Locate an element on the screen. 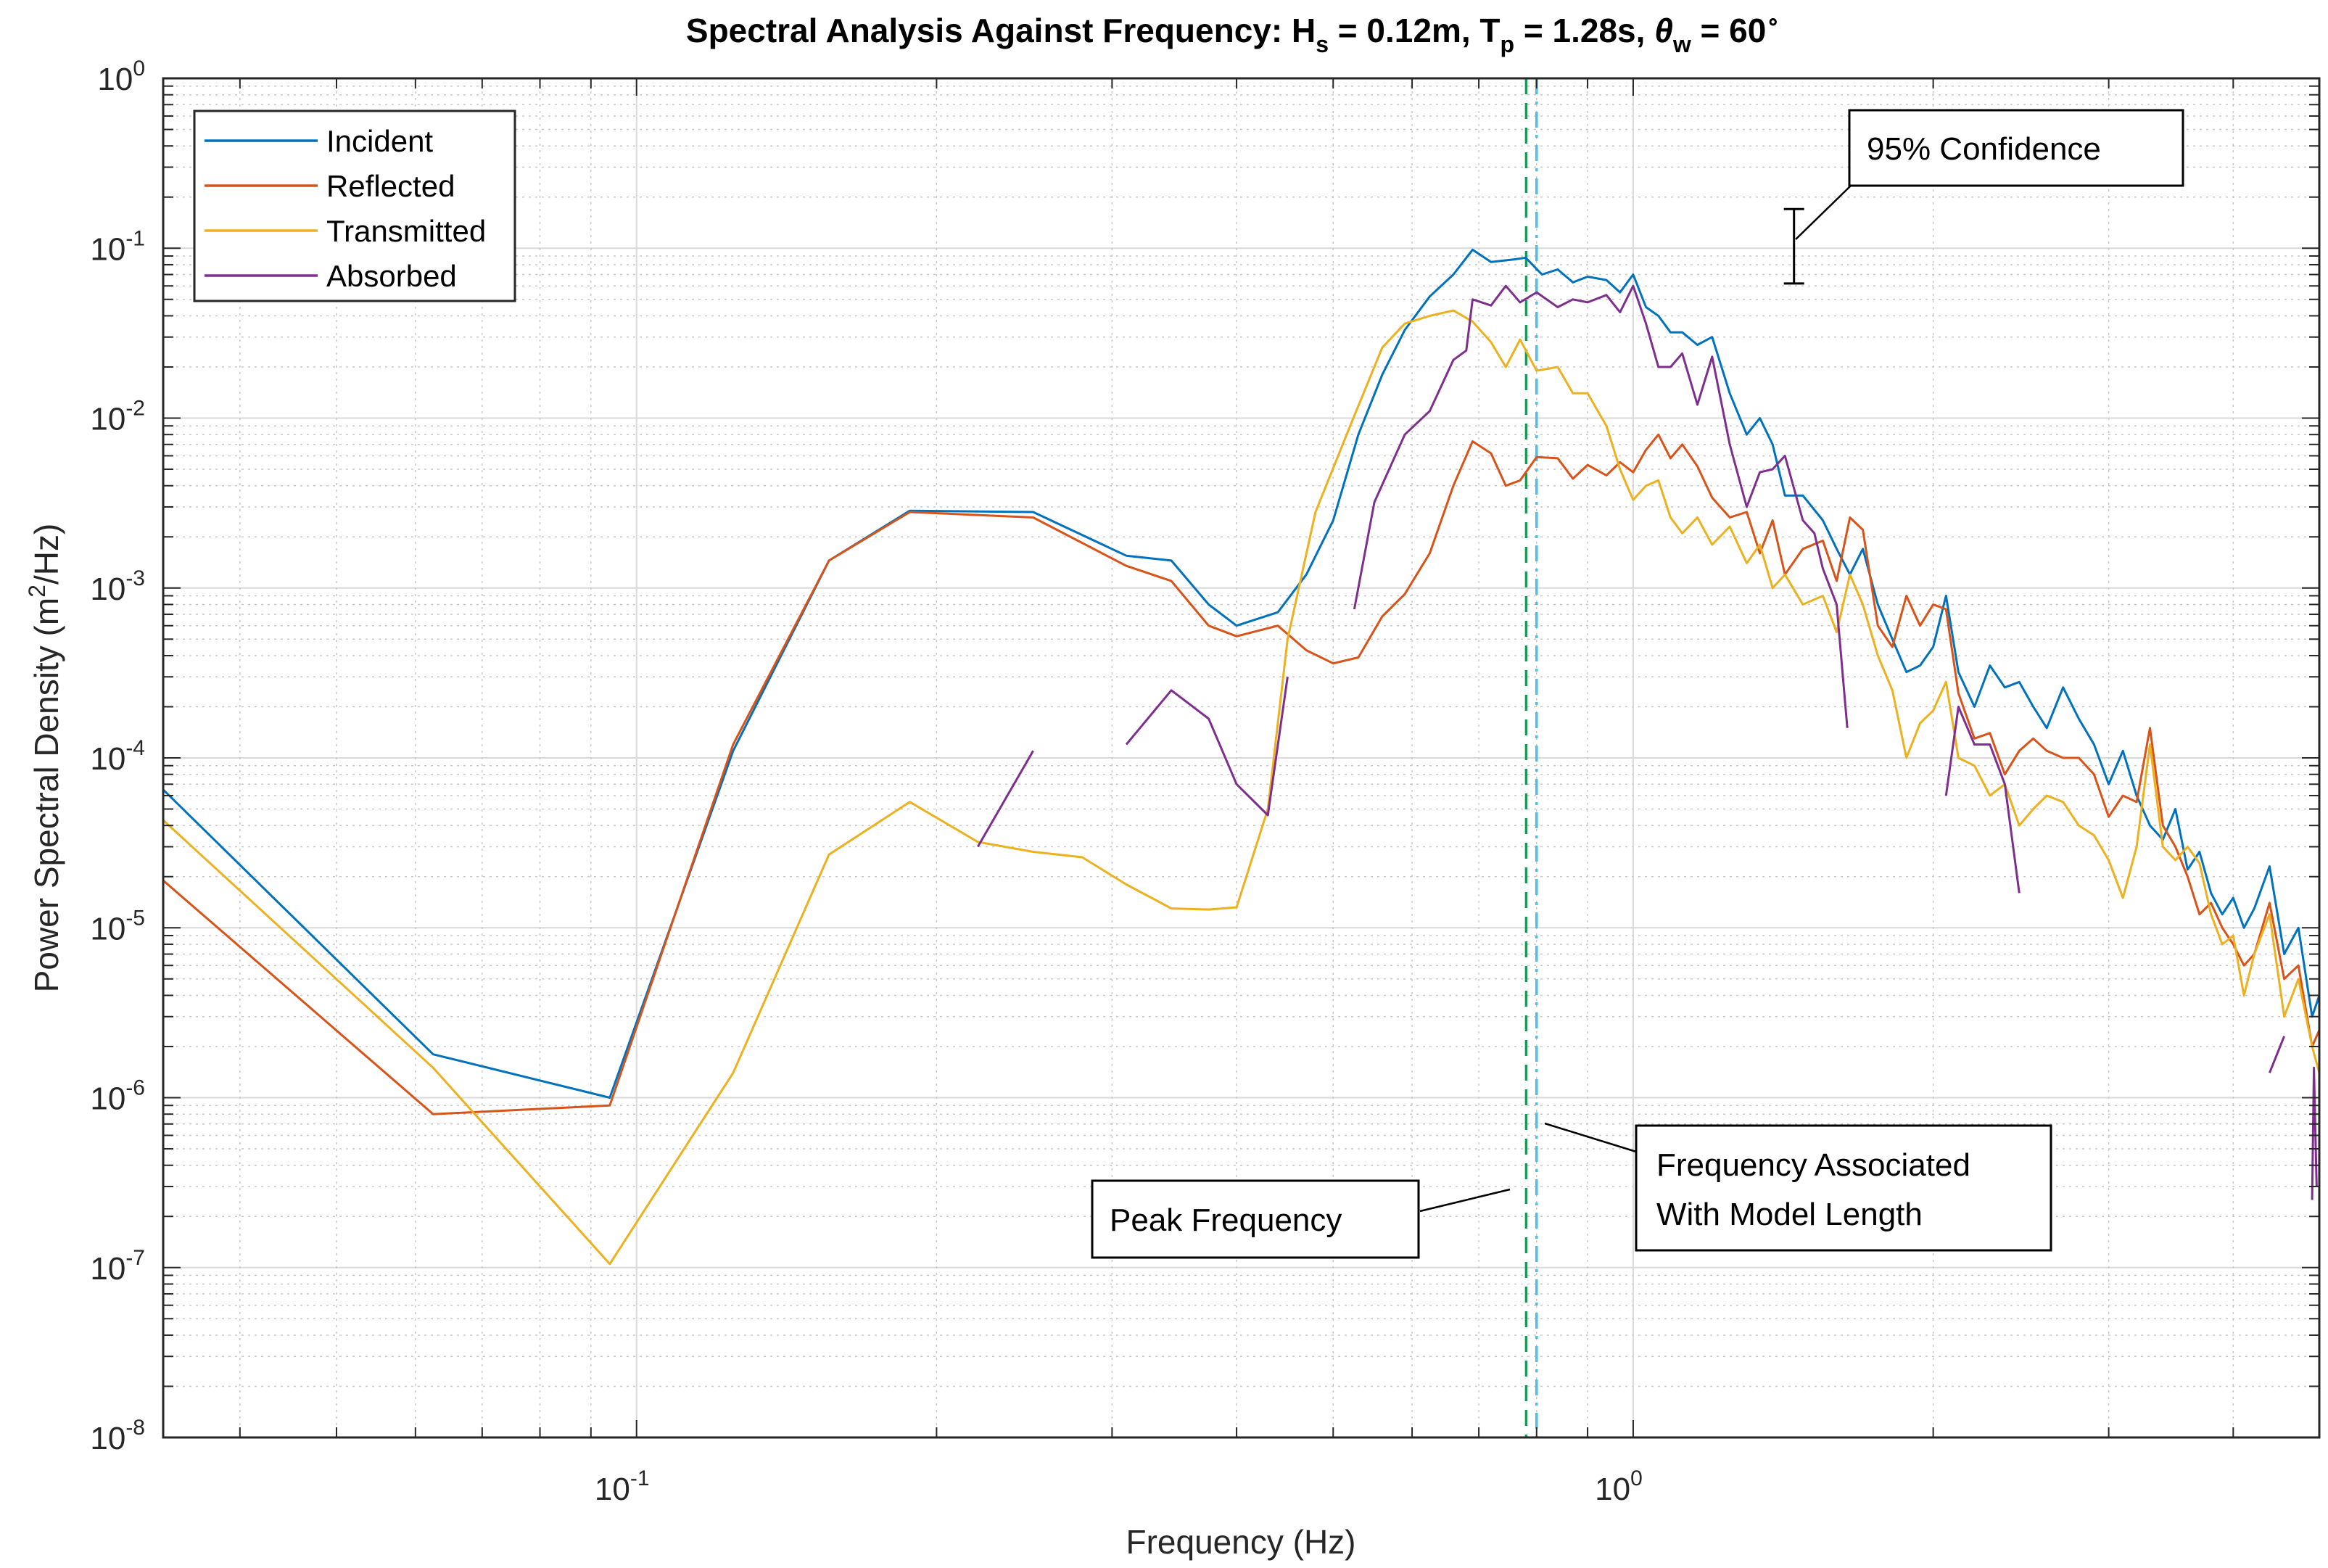 The height and width of the screenshot is (1568, 2328). confidence-label: 95% Confidence is located at coordinates (1984, 149).